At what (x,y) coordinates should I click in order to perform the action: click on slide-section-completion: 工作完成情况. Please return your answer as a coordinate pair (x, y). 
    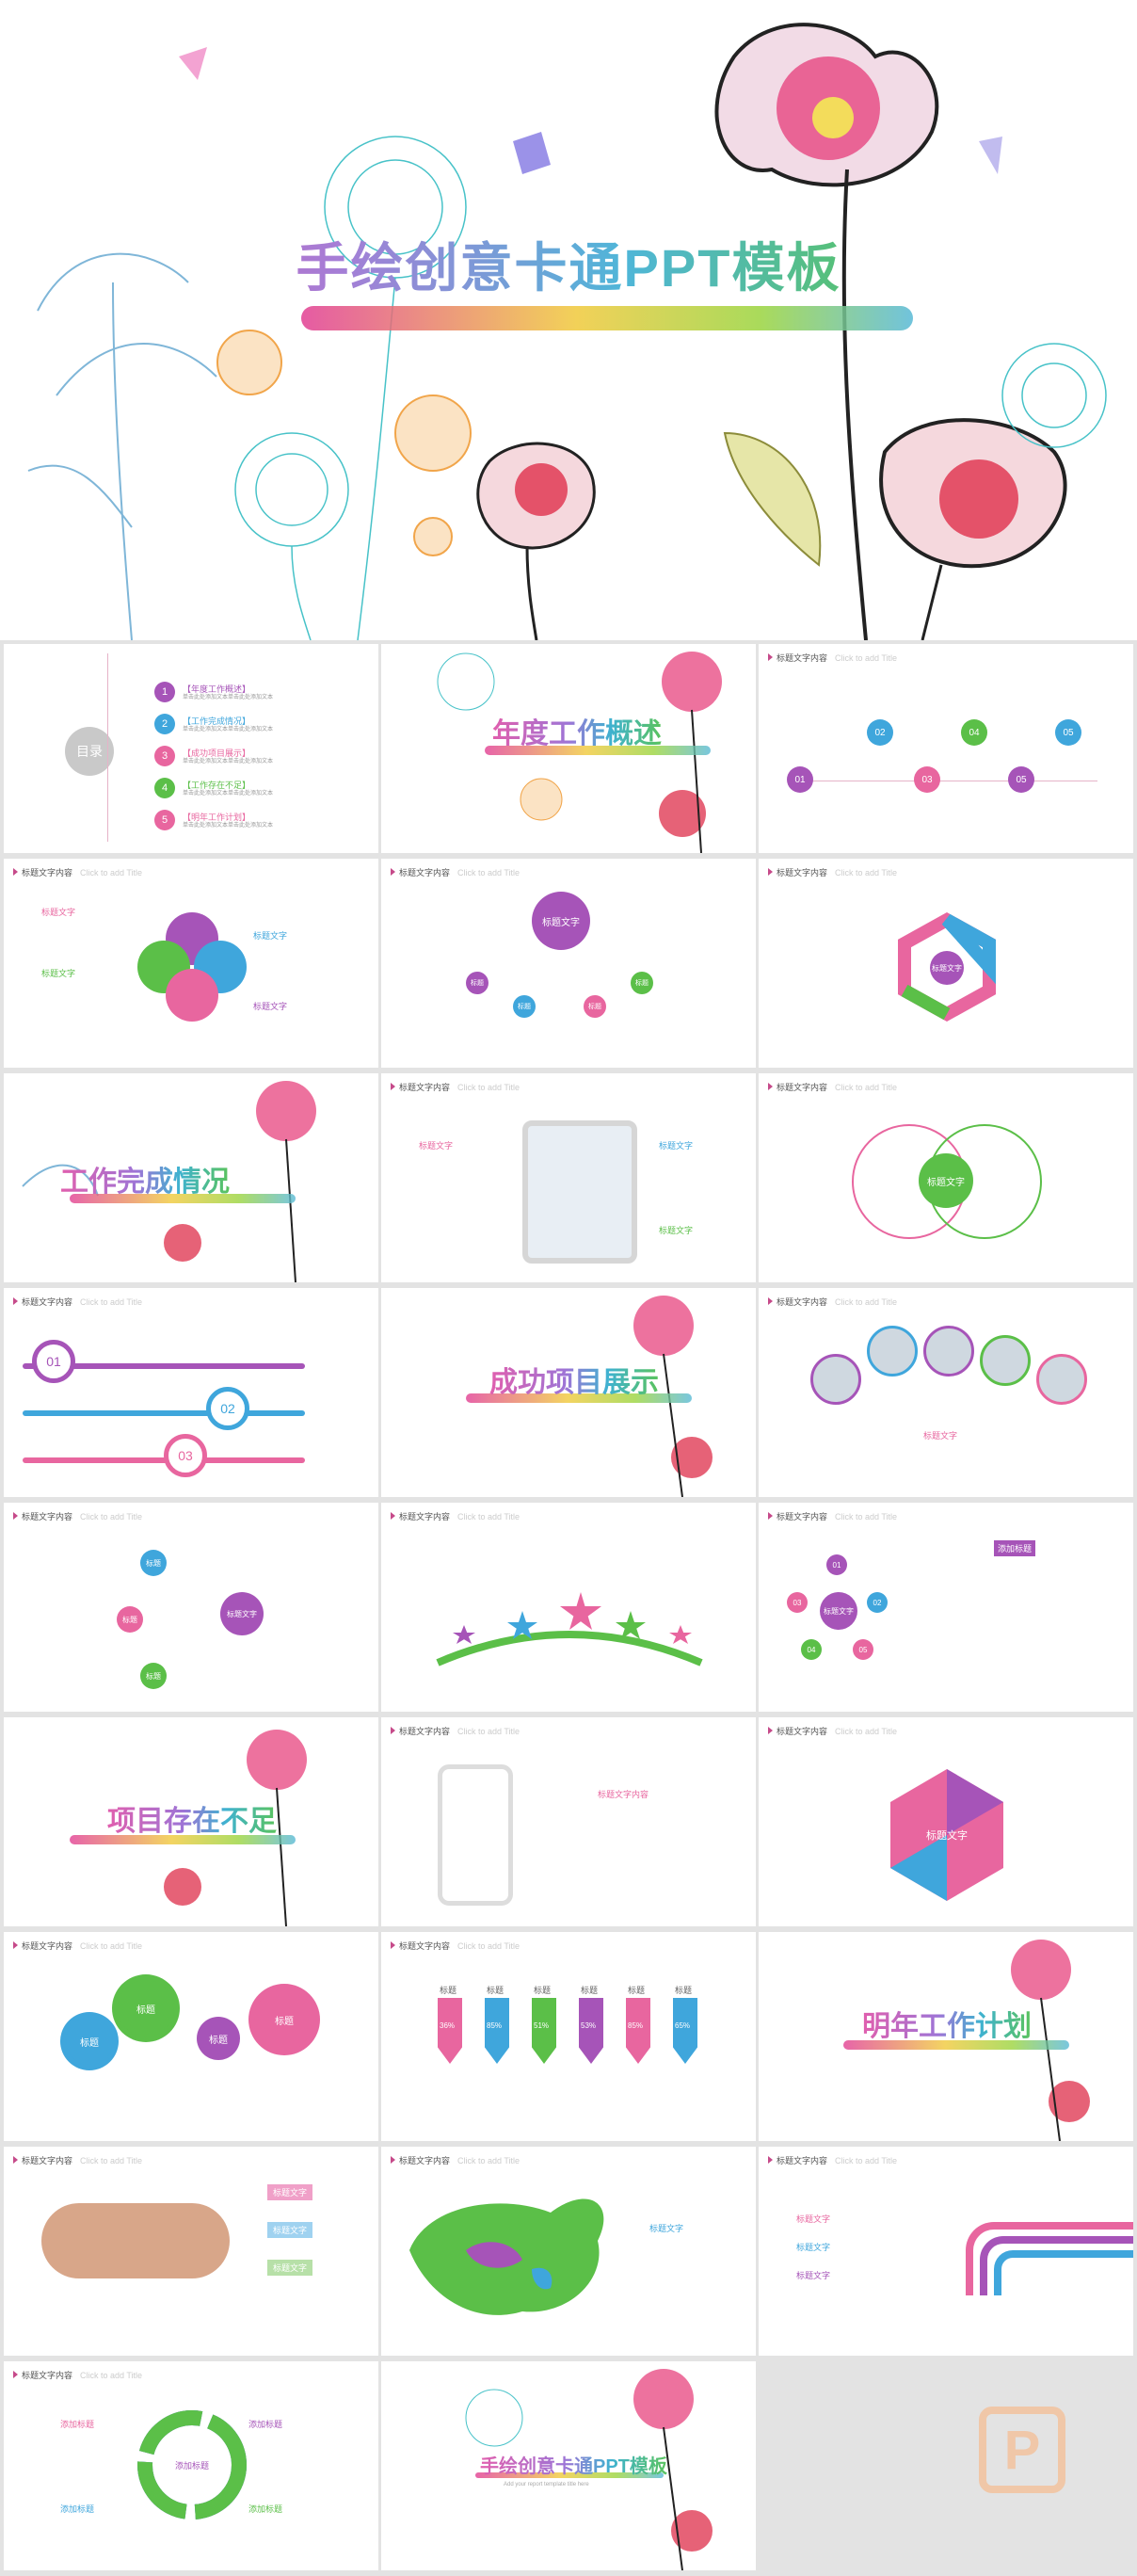
    Looking at the image, I should click on (191, 1177).